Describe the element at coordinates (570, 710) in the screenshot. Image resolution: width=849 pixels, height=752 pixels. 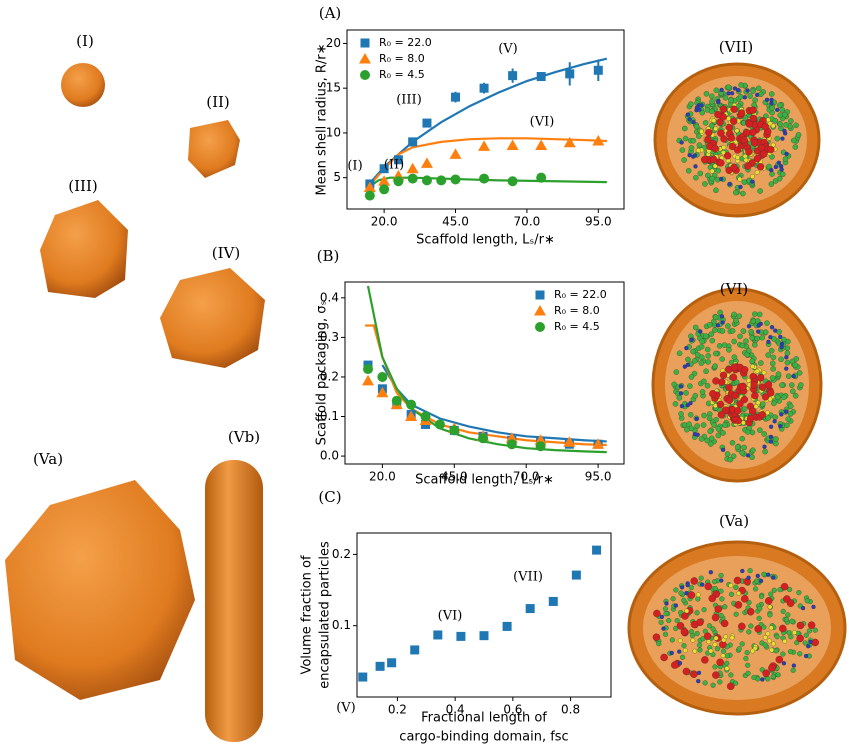
I see `x-tick-label: 0.8` at that location.